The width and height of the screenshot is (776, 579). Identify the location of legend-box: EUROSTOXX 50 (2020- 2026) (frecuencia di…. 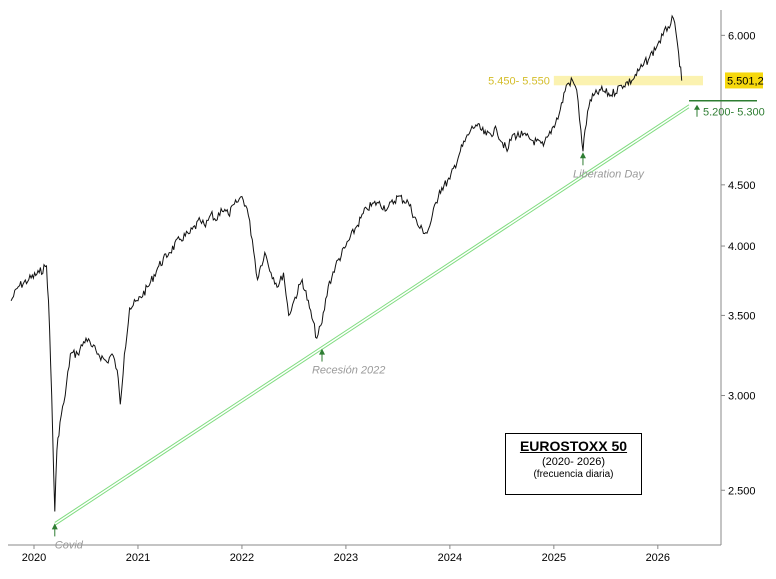
(573, 464).